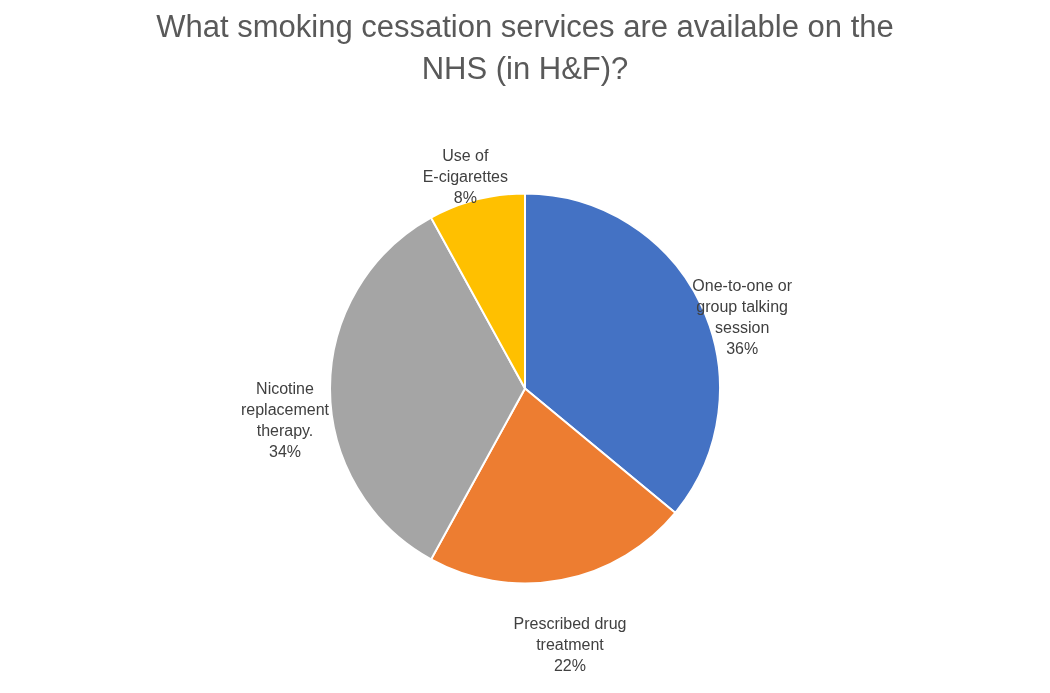 The height and width of the screenshot is (693, 1050). I want to click on slice-label: Prescribed drug treatment, so click(570, 634).